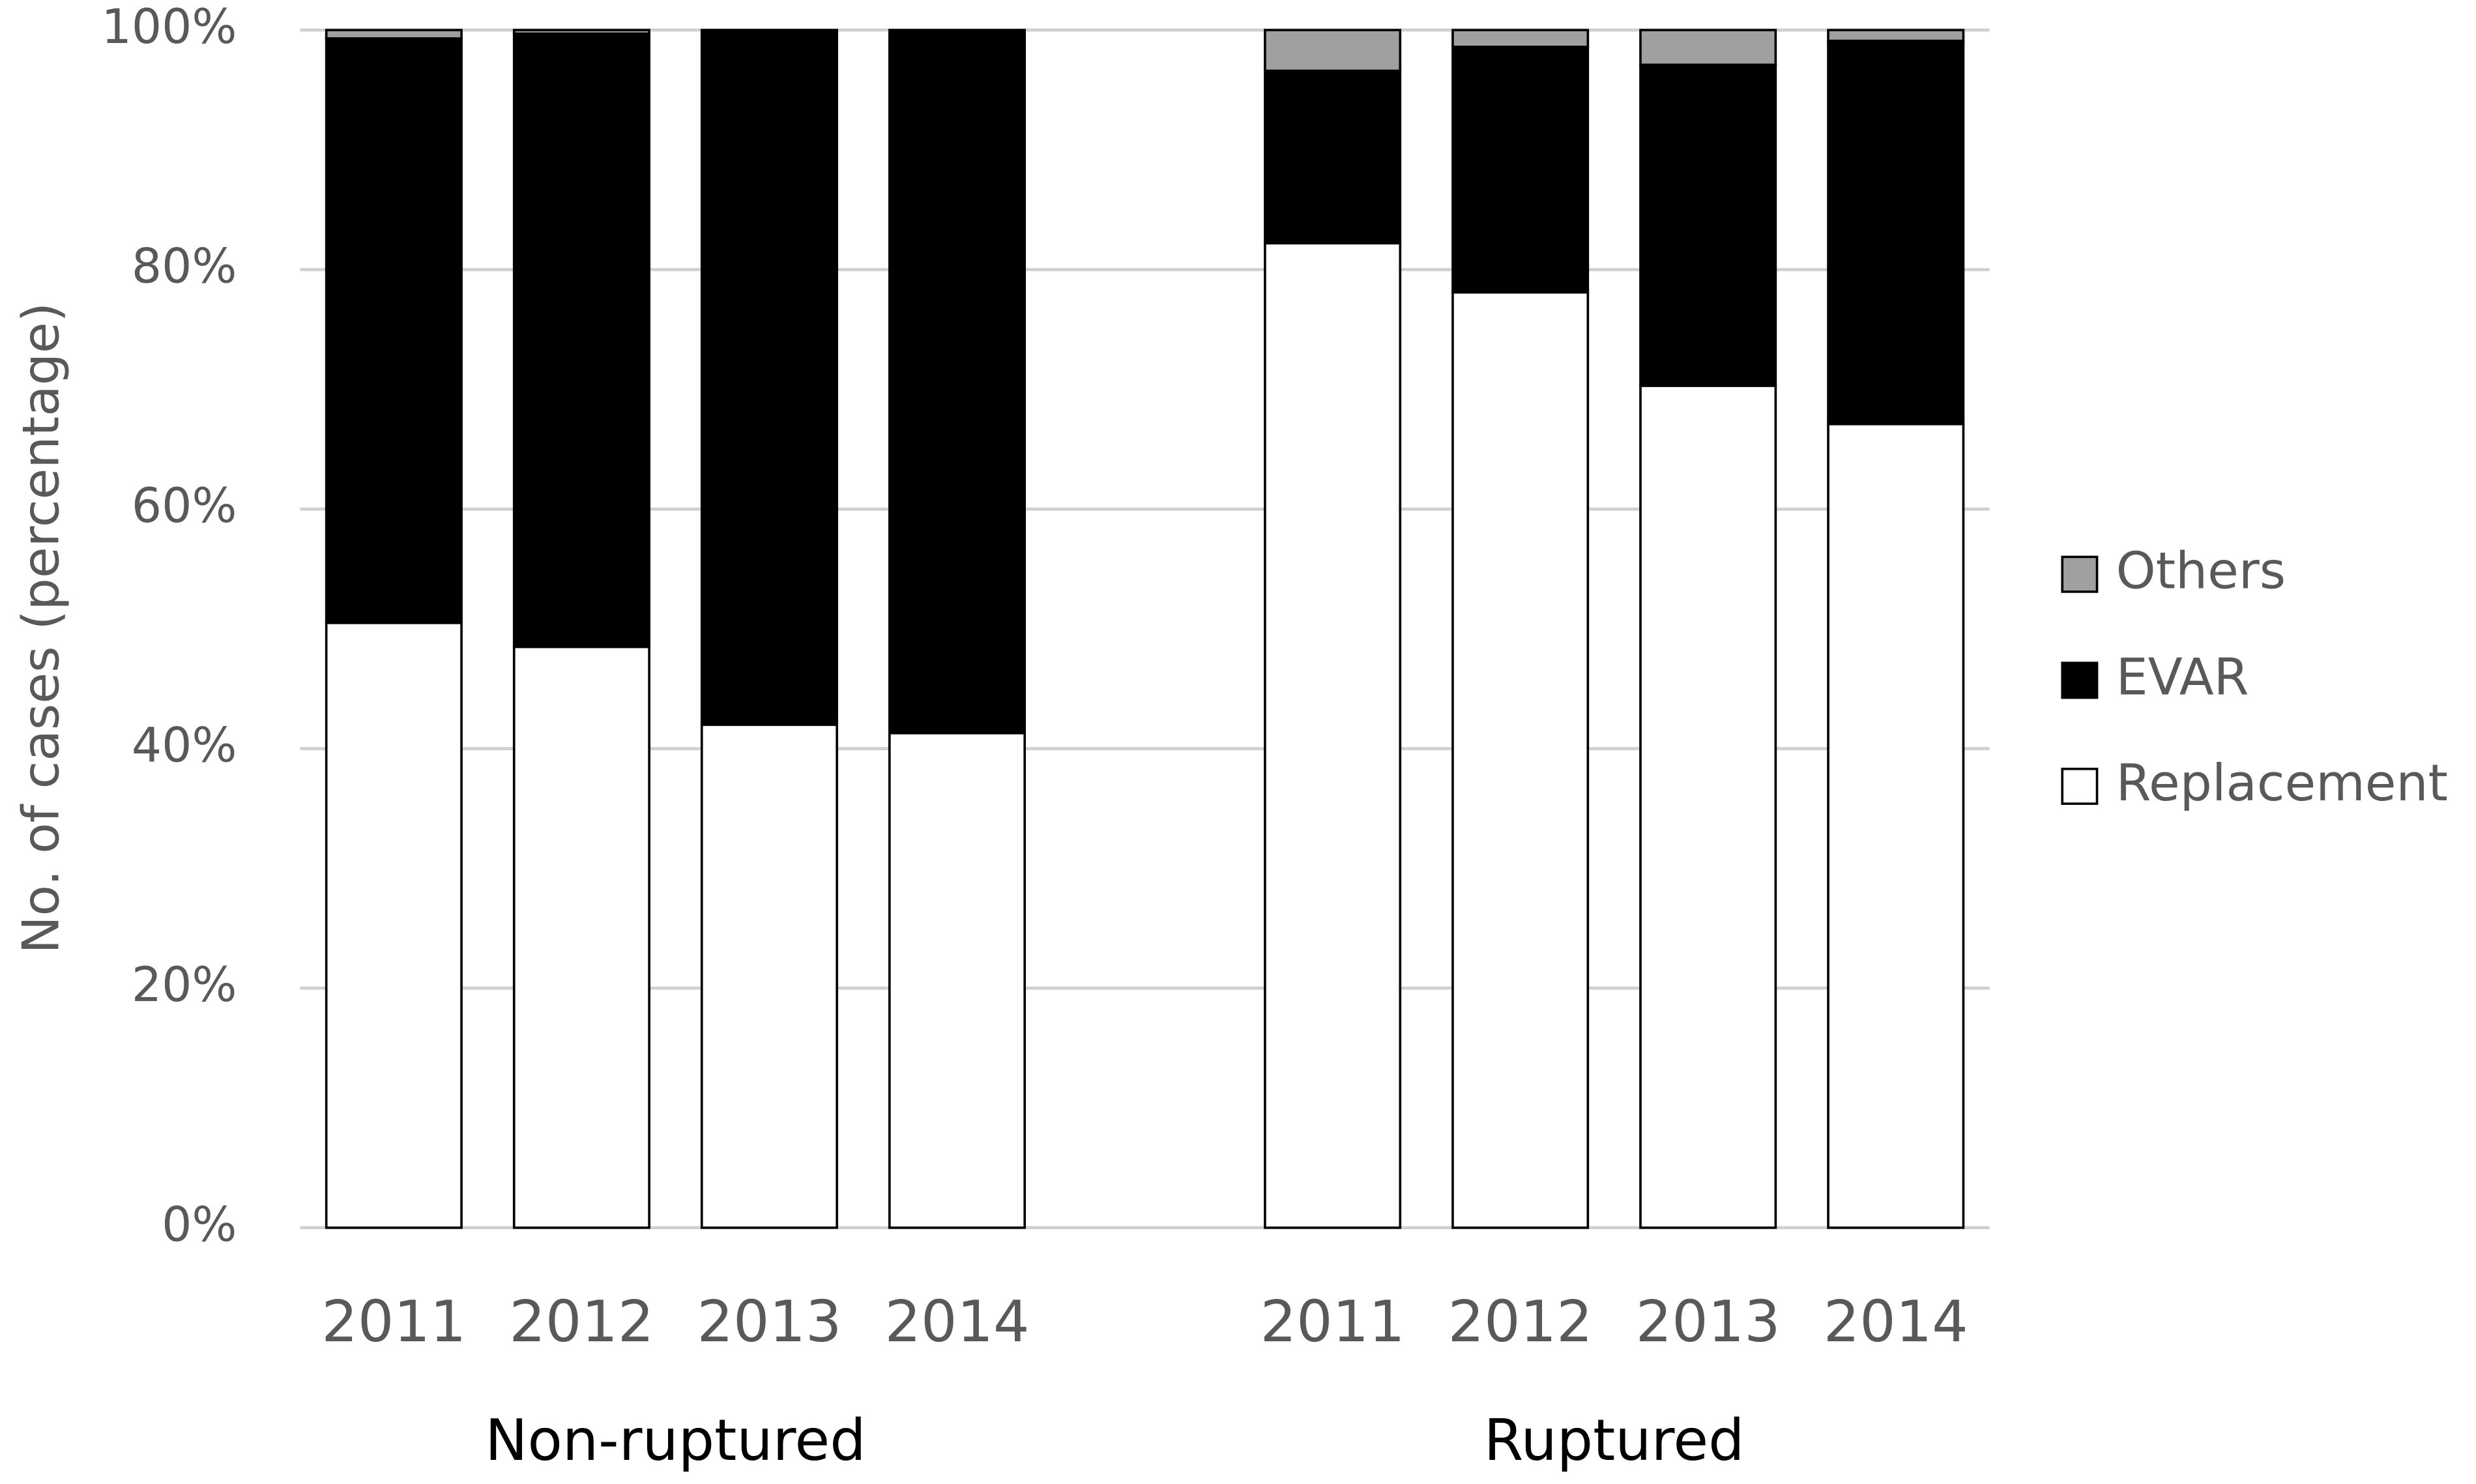 The image size is (2476, 1484). I want to click on y-tick-label: 80%, so click(184, 267).